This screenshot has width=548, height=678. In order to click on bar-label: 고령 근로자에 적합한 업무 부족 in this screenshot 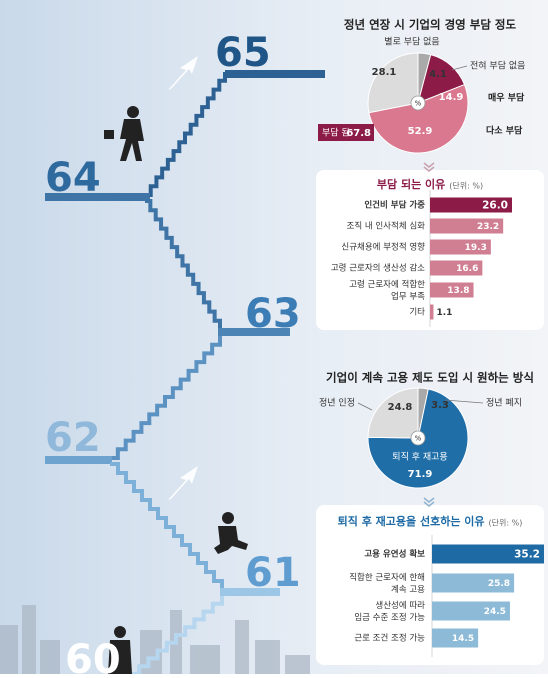, I will do `click(387, 290)`.